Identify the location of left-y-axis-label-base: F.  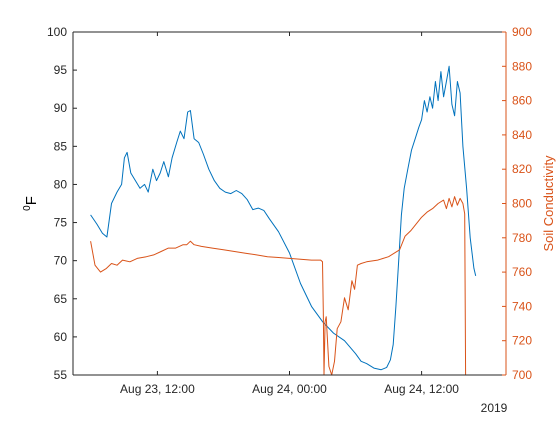
(31, 200).